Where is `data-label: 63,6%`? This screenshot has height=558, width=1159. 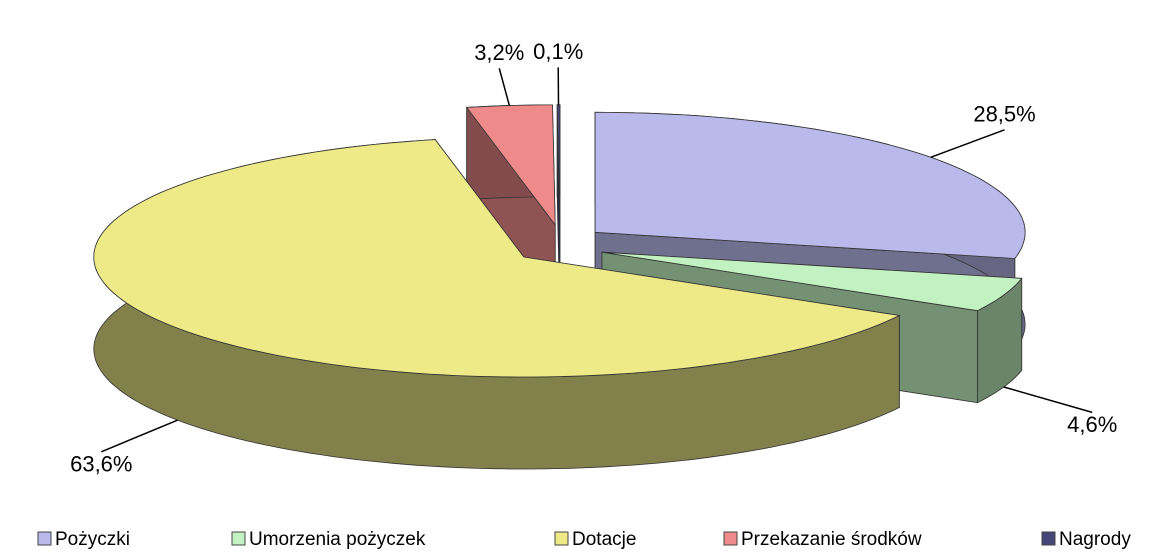
data-label: 63,6% is located at coordinates (101, 464).